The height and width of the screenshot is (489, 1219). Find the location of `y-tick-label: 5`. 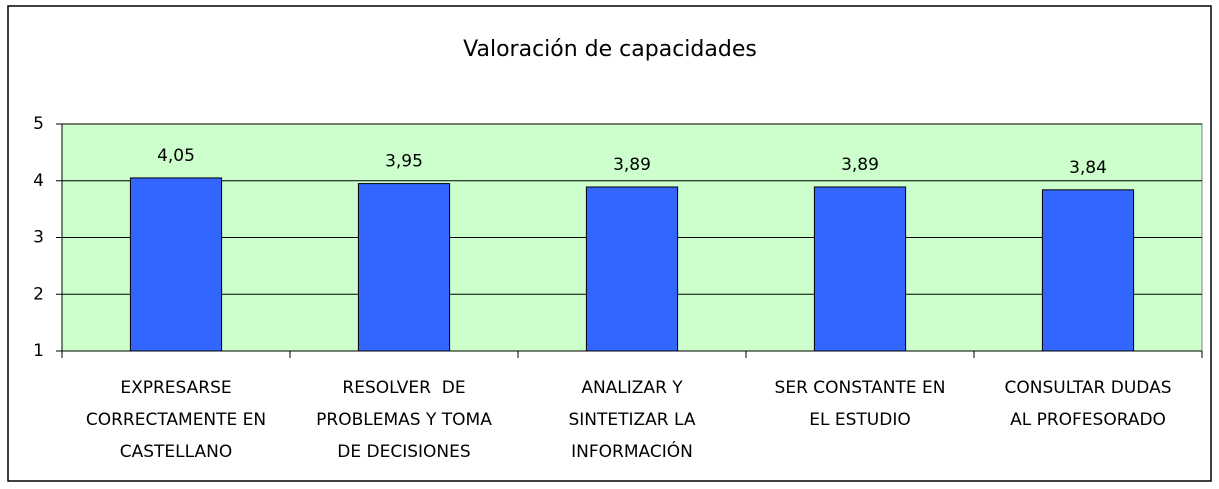

y-tick-label: 5 is located at coordinates (38, 124).